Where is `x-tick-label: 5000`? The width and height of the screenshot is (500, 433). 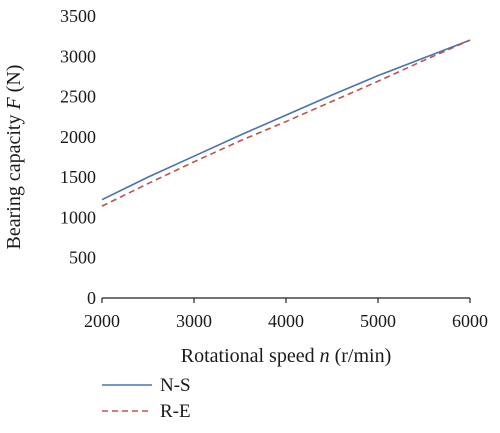
x-tick-label: 5000 is located at coordinates (378, 321).